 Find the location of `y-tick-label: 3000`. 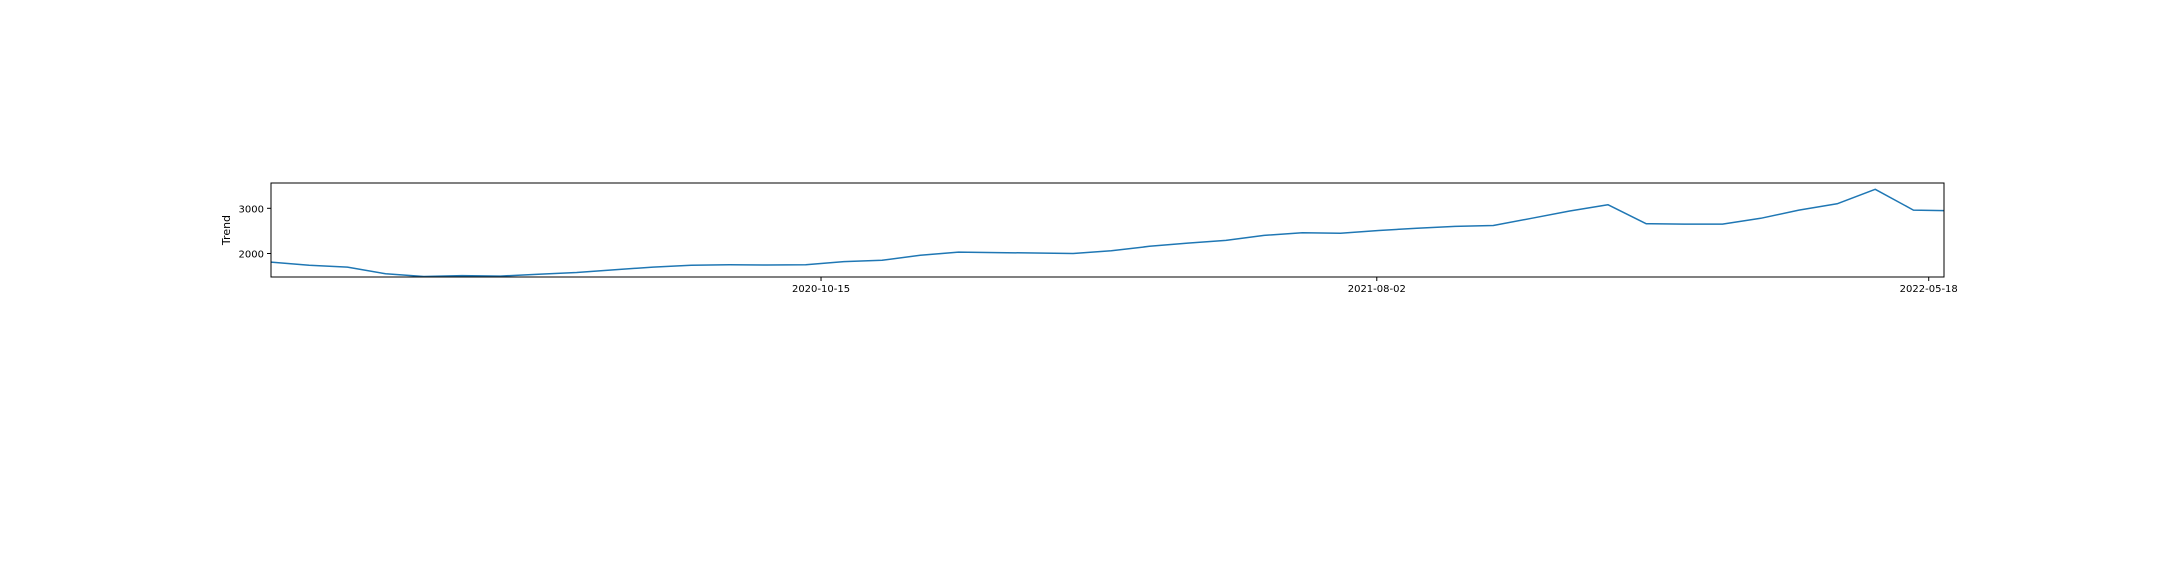

y-tick-label: 3000 is located at coordinates (251, 209).